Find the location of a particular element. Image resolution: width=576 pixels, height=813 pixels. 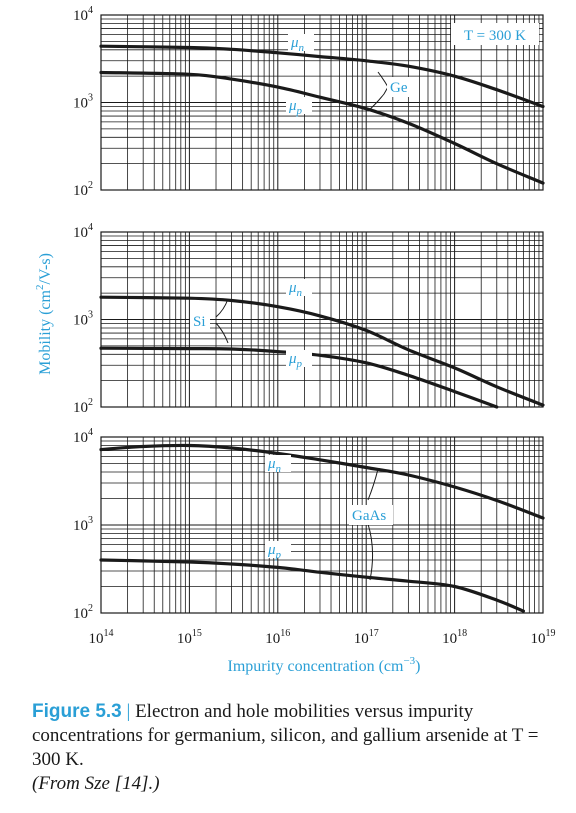

x-tick-label: 1015 is located at coordinates (189, 637).